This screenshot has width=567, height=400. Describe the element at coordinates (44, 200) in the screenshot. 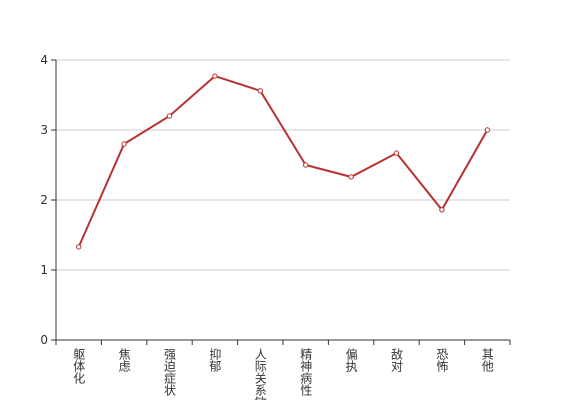

I see `y-tick-label: 2` at that location.